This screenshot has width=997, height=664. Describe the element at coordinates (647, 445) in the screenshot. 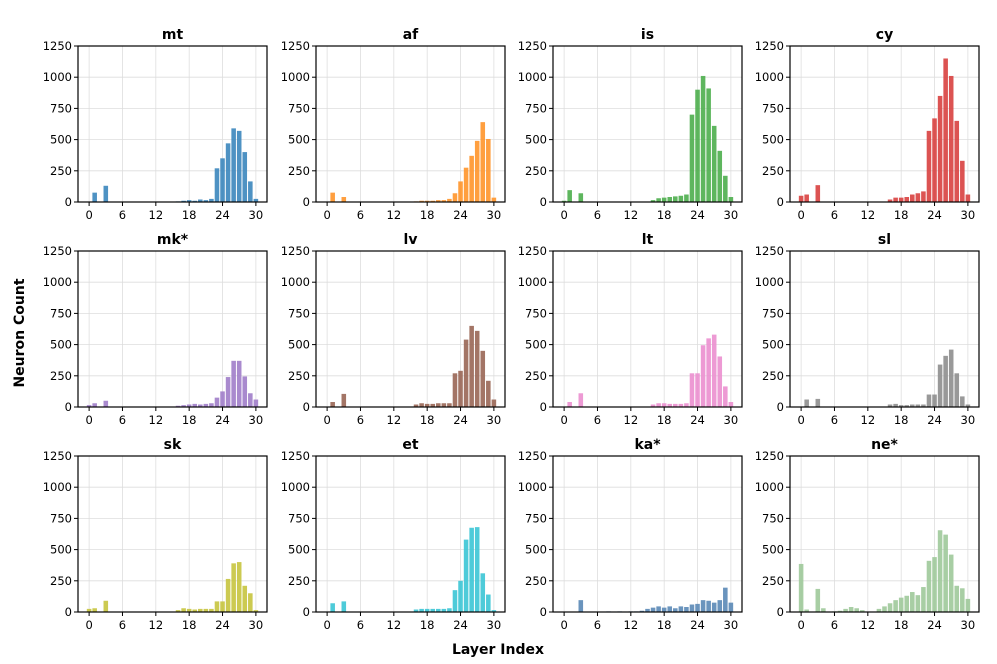

I see `subplot-title: ka*` at that location.